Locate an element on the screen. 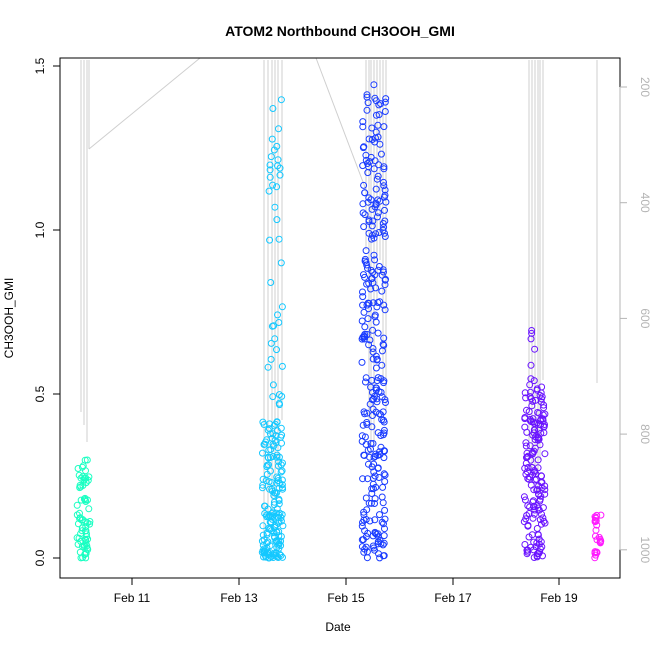 Image resolution: width=650 pixels, height=650 pixels. y-tick-label: 1.0 is located at coordinates (40, 229).